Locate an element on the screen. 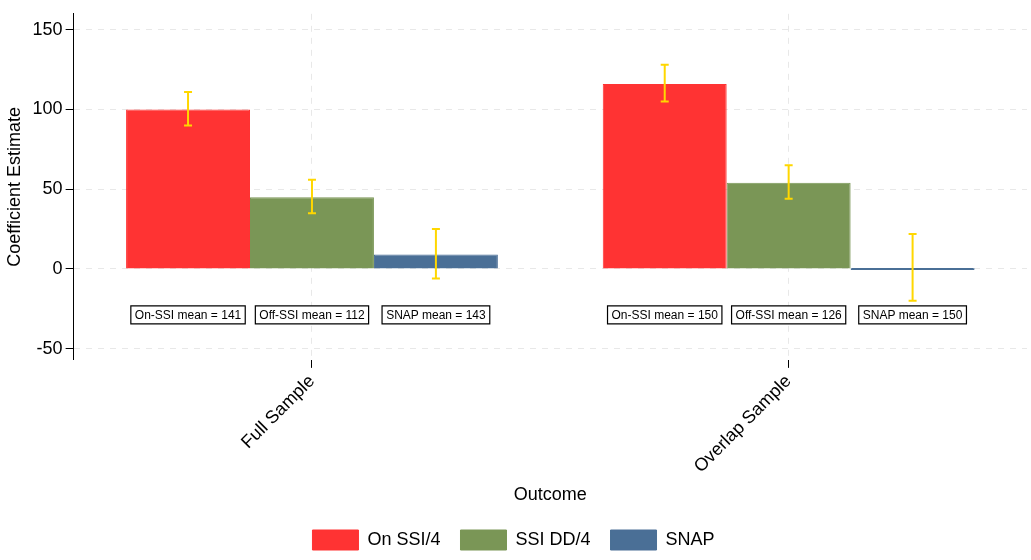 The image size is (1031, 560). y-tick-label: 100 is located at coordinates (47, 108).